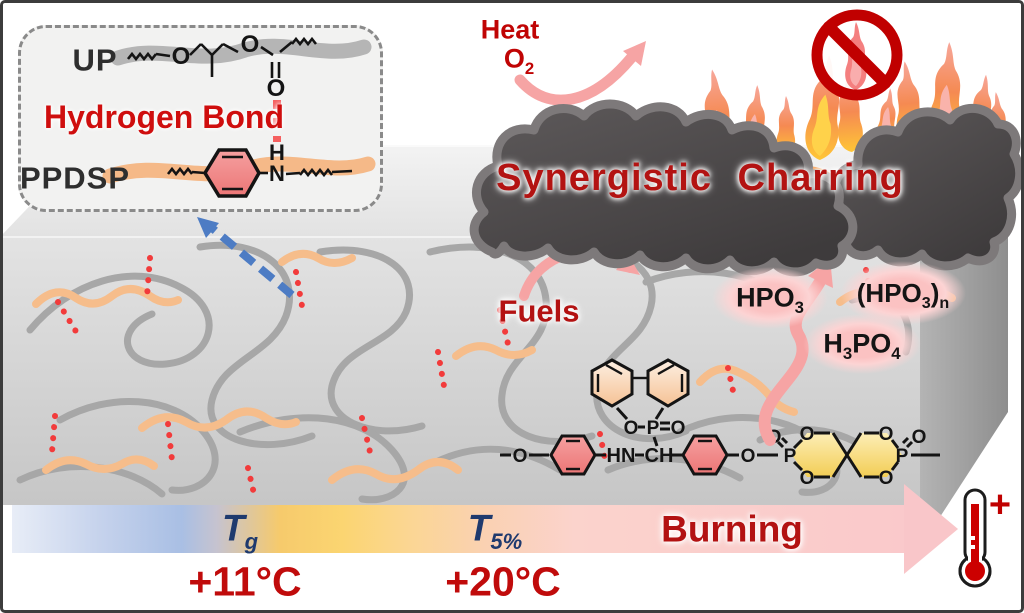 The image size is (1024, 613). Describe the element at coordinates (277, 173) in the screenshot. I see `atom-label-n: N` at that location.